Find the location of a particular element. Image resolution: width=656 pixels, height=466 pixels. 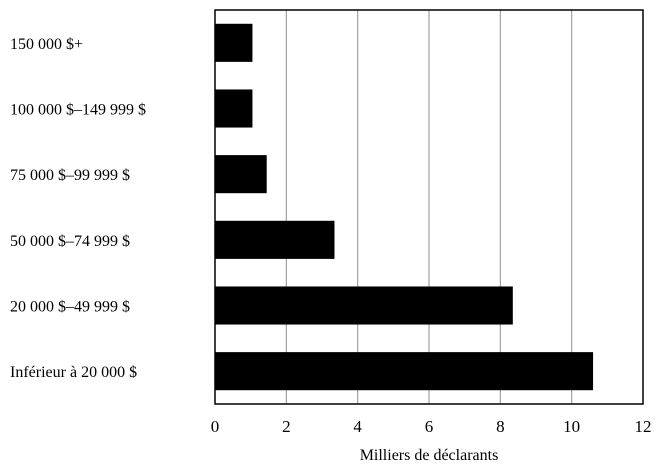

x-tick-label: 0 is located at coordinates (215, 426).